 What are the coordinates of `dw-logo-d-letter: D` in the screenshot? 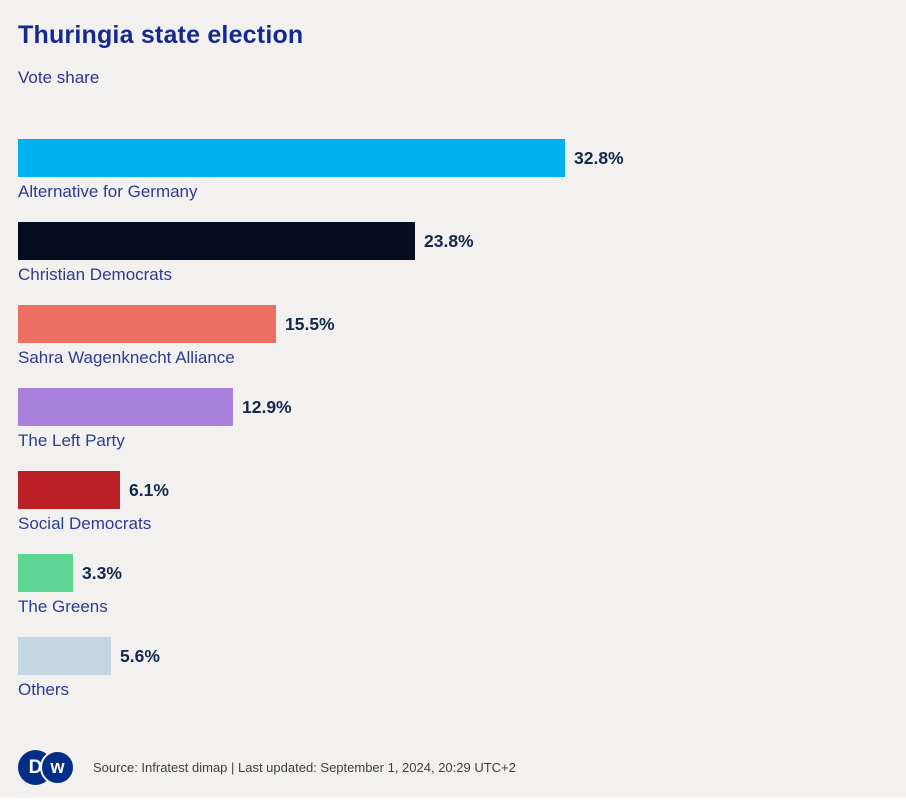 It's located at (35, 767).